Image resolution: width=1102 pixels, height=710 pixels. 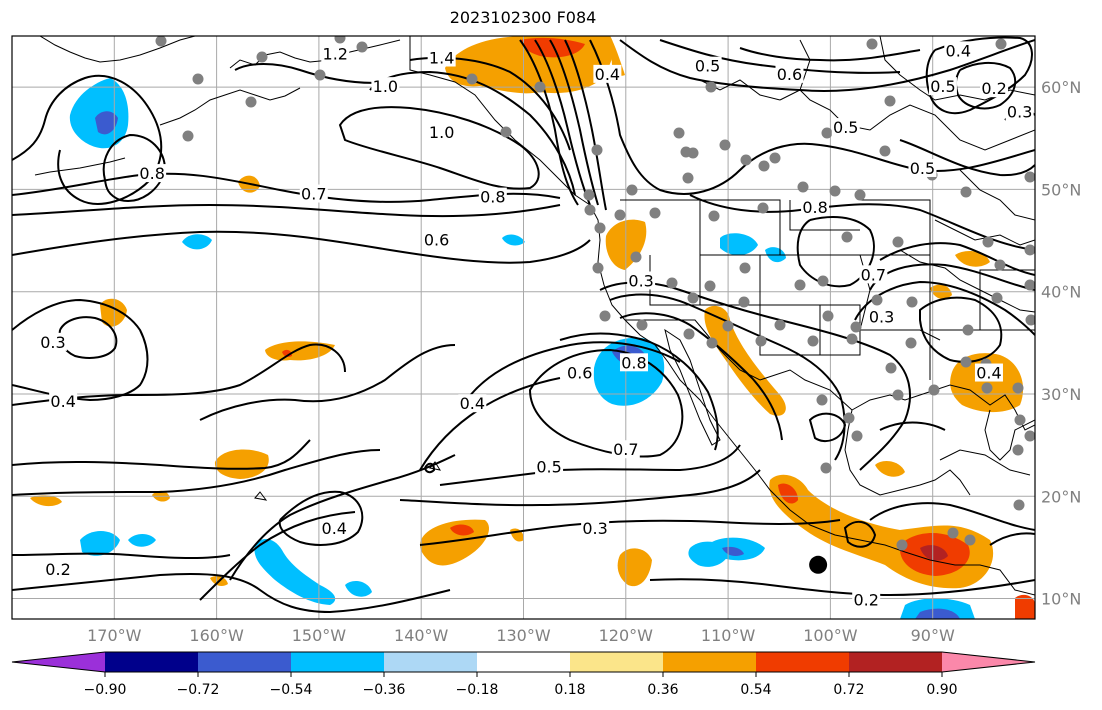 I want to click on colorbar-tick-label: 0.36, so click(x=662, y=690).